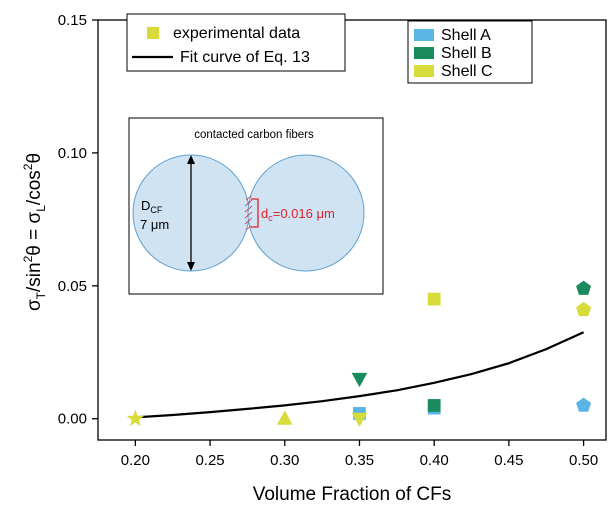 The height and width of the screenshot is (510, 616). What do you see at coordinates (78, 220) in the screenshot?
I see `y-axis-ticks: 0.00 0.05 0.10 0.15` at bounding box center [78, 220].